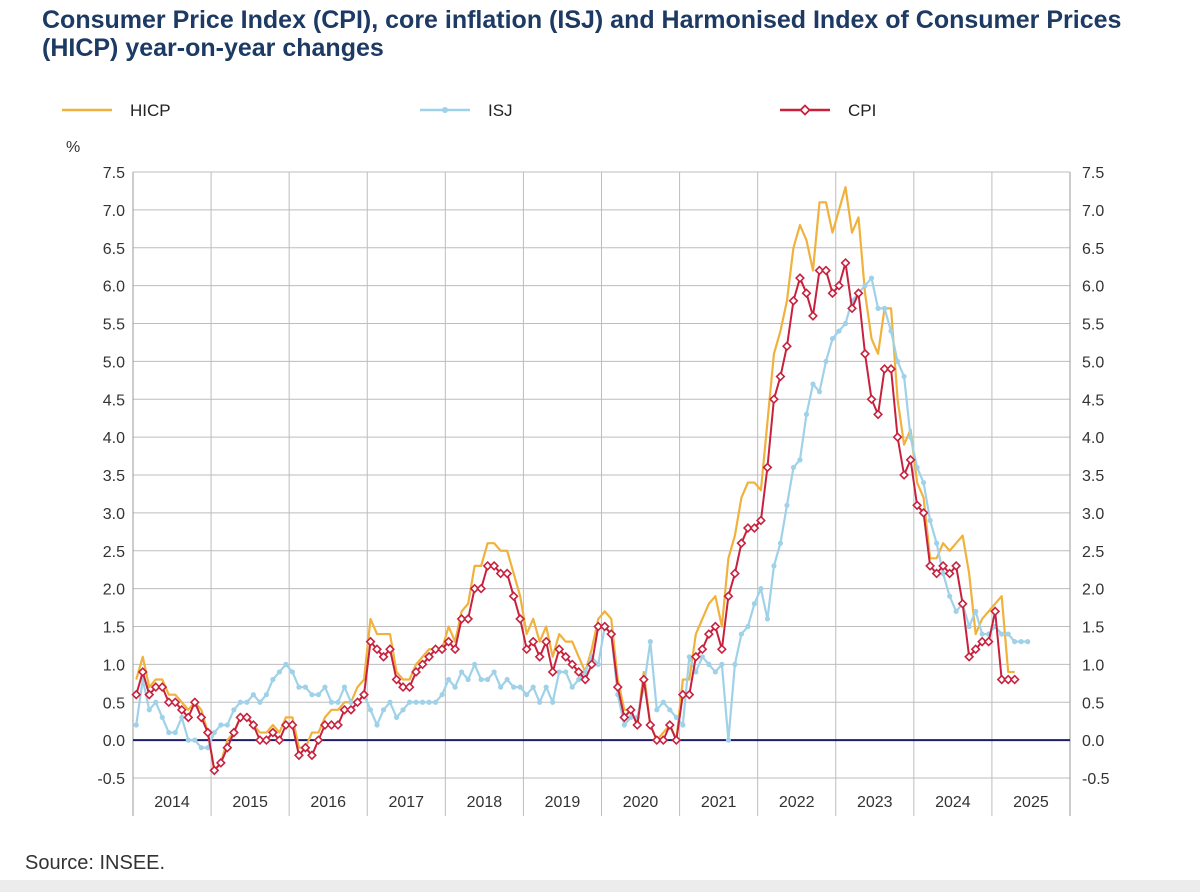 The image size is (1200, 892). I want to click on y-tick-label-right: 6.0, so click(1093, 287).